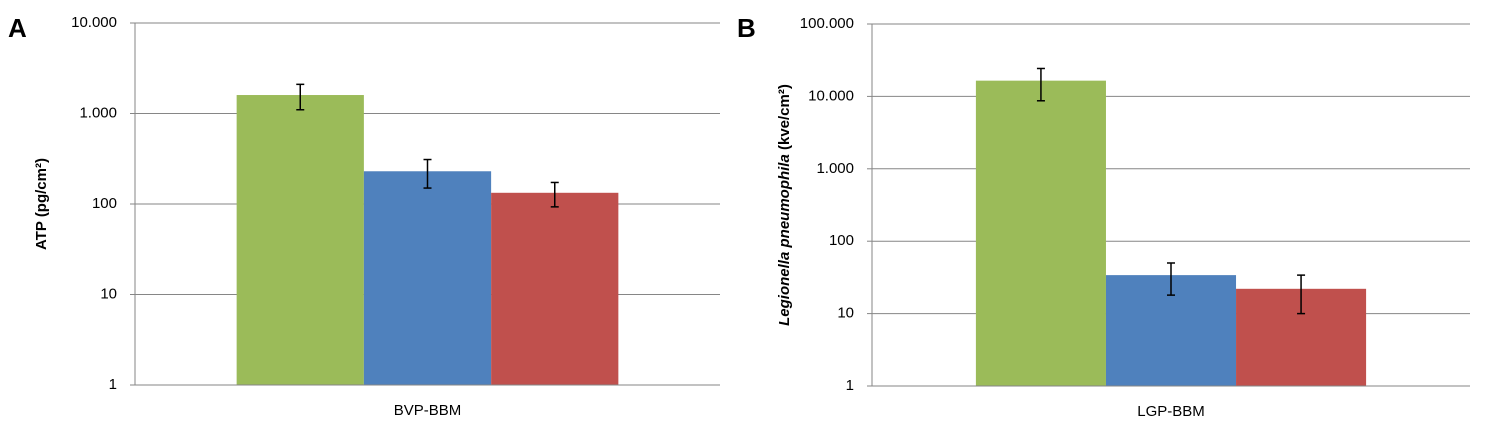 This screenshot has height=438, width=1492. Describe the element at coordinates (1171, 411) in the screenshot. I see `x-tick-label: LGP-BBM` at that location.